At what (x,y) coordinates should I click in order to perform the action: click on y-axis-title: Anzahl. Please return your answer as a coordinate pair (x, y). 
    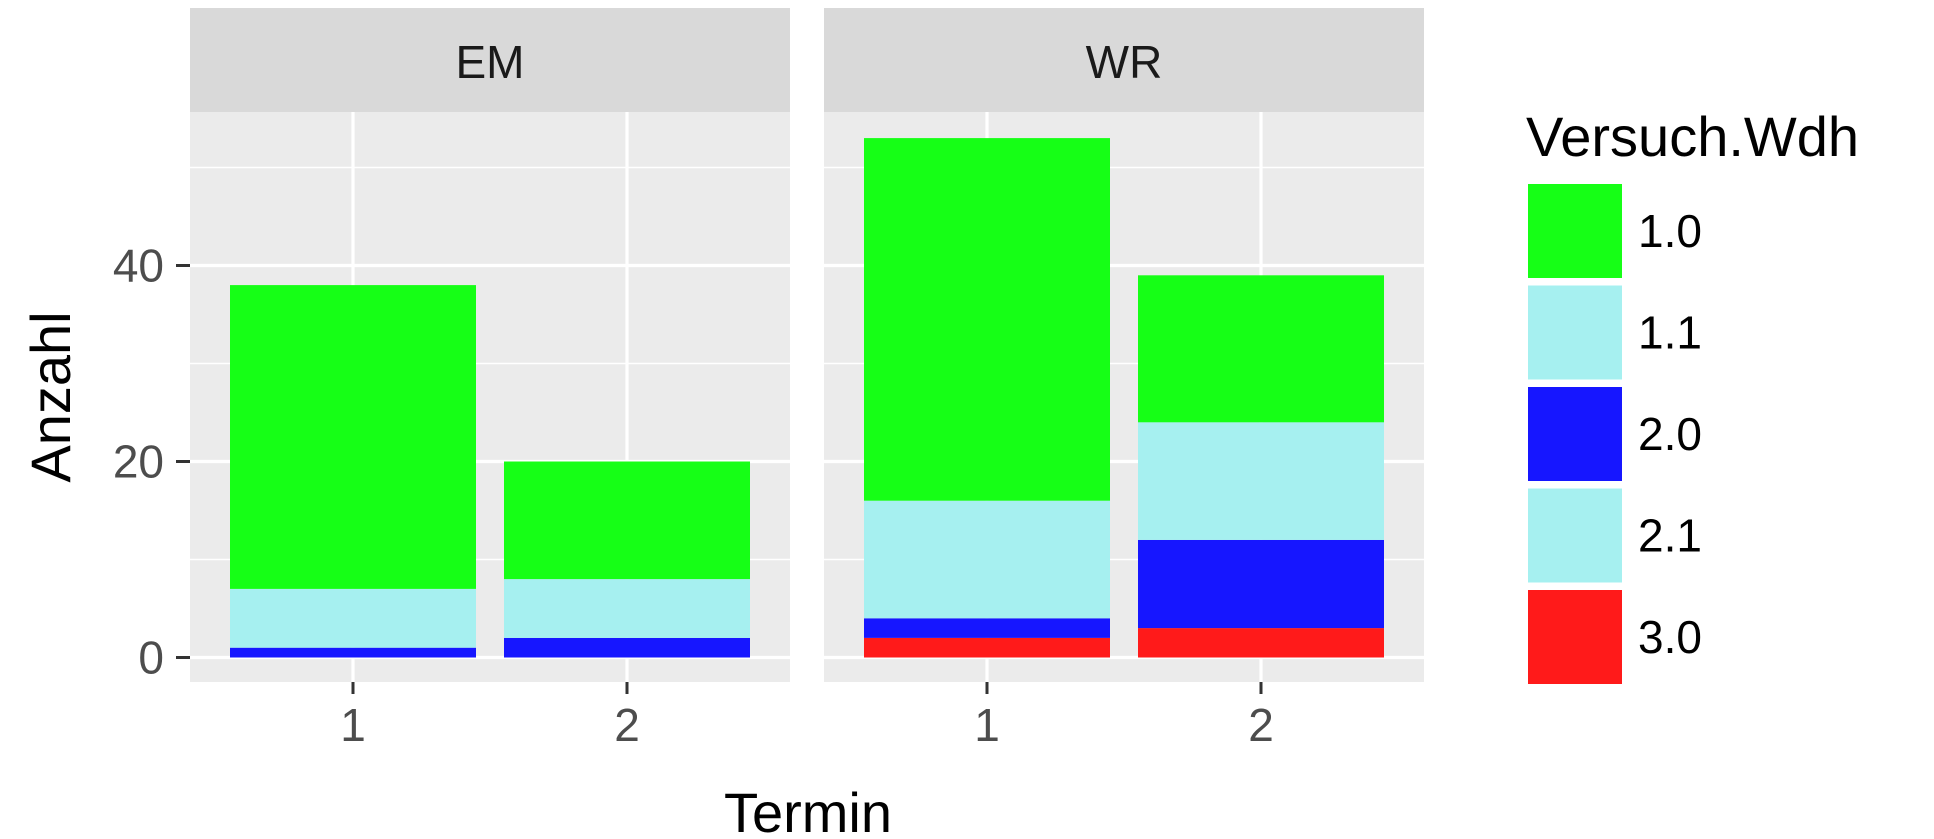
    Looking at the image, I should click on (50, 396).